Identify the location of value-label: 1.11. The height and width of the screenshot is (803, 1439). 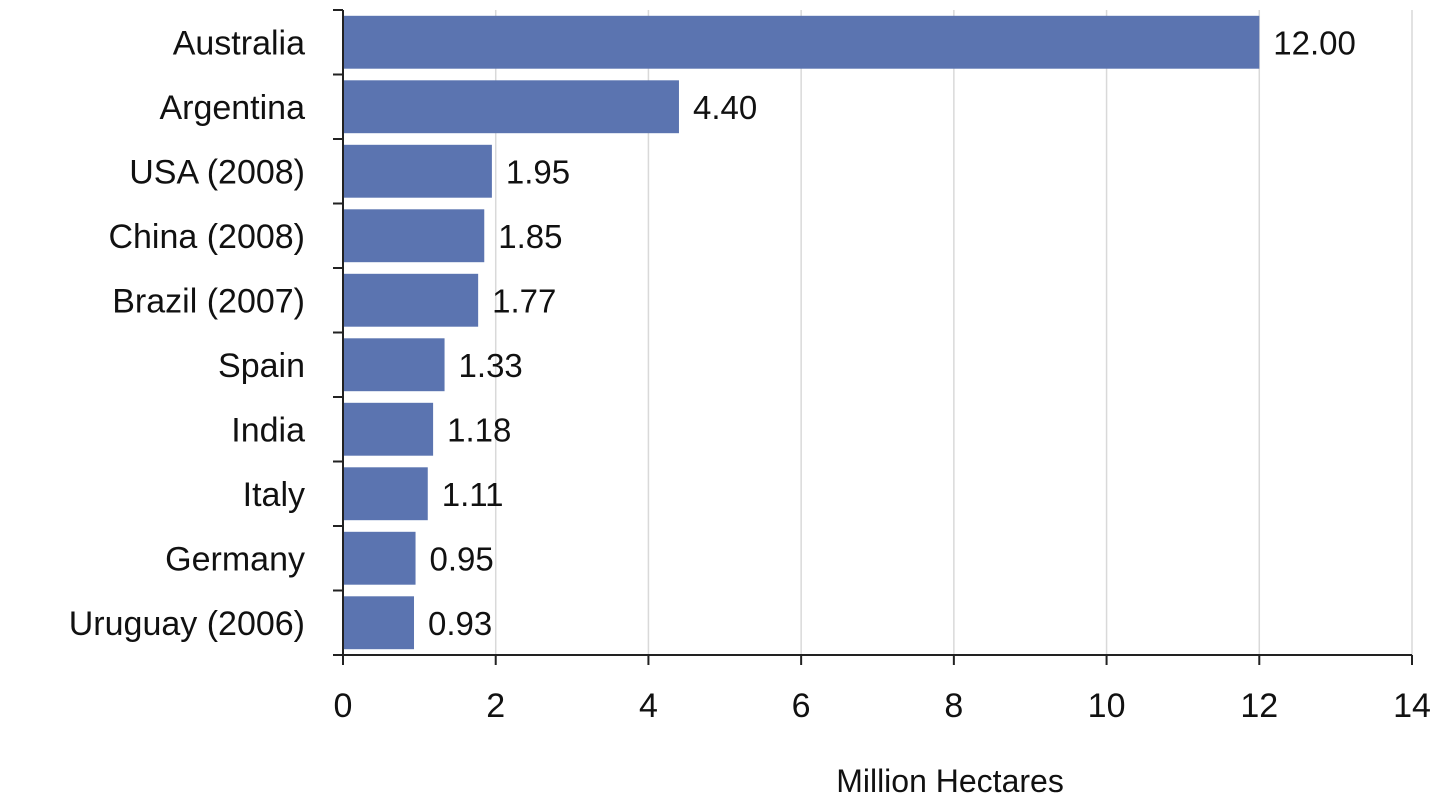
(473, 494).